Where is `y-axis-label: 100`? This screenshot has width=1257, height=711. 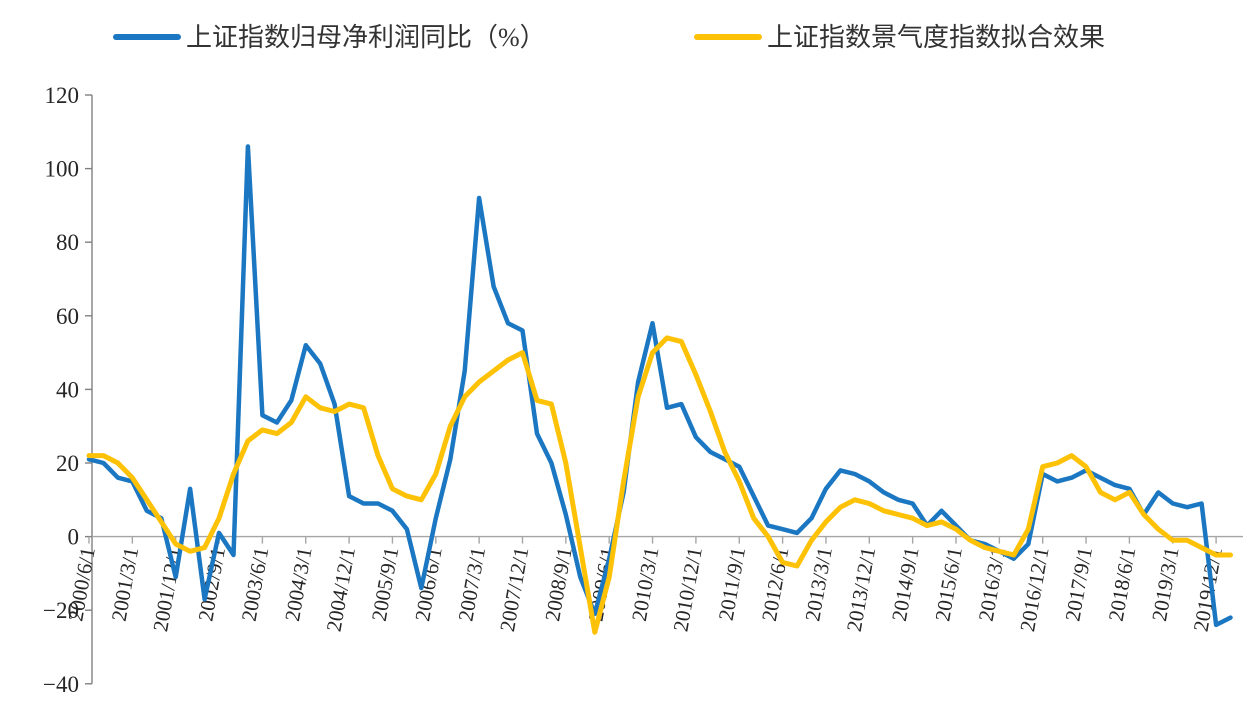
y-axis-label: 100 is located at coordinates (62, 169).